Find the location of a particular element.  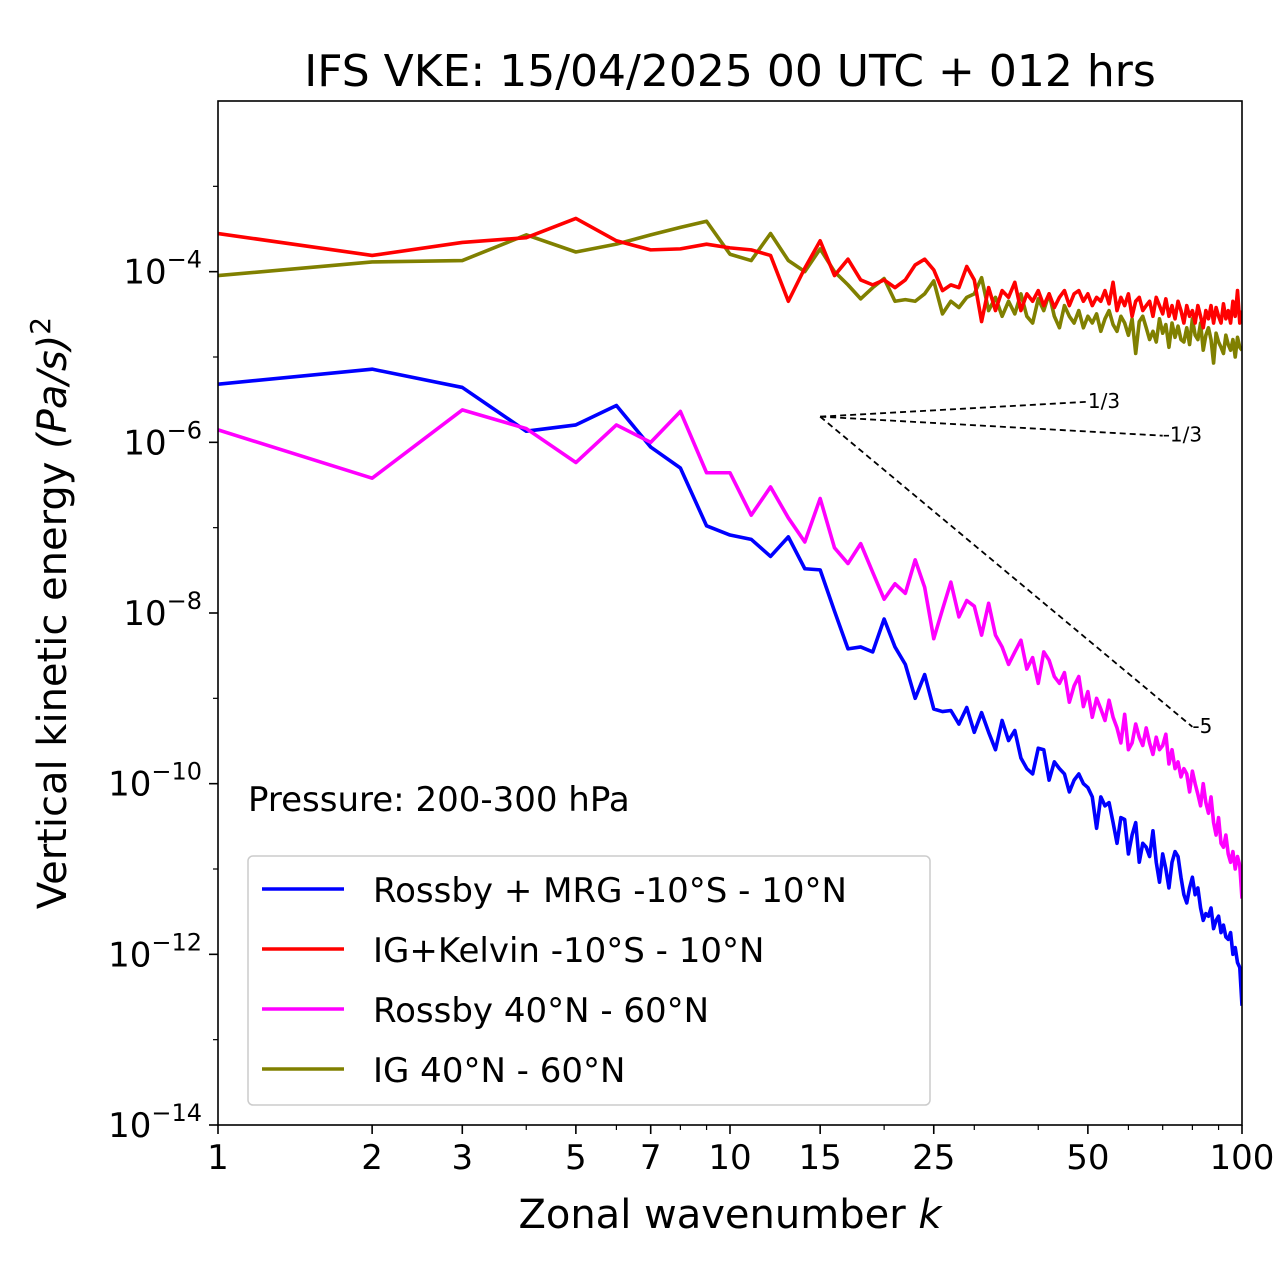

y-axis: 10⁻⁴ 10⁻⁶ 10⁻⁸ 10⁻¹⁰ 10⁻¹² 10⁻¹⁴ is located at coordinates (163, 665).